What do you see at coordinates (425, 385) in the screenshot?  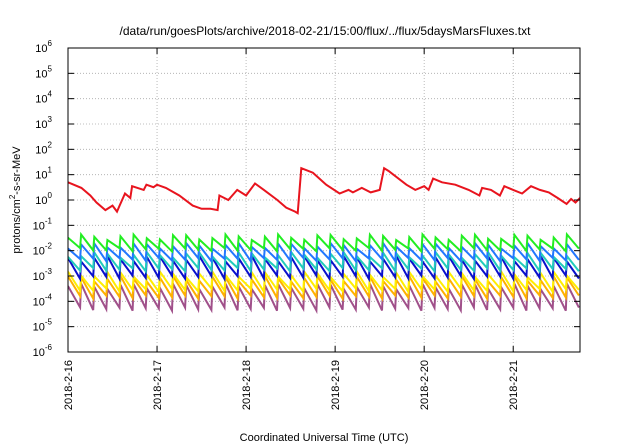 I see `x-tick-label: 2018-2-20` at bounding box center [425, 385].